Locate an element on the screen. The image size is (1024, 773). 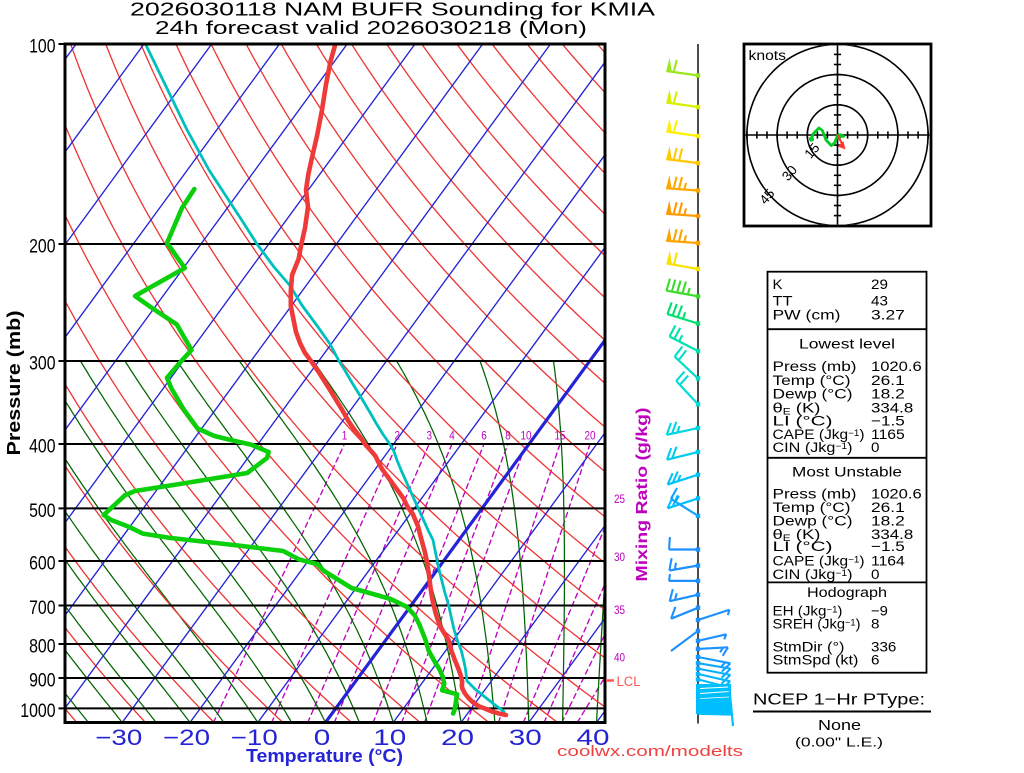
svg-text: NCEP 1−Hr PType: is located at coordinates (839, 700).